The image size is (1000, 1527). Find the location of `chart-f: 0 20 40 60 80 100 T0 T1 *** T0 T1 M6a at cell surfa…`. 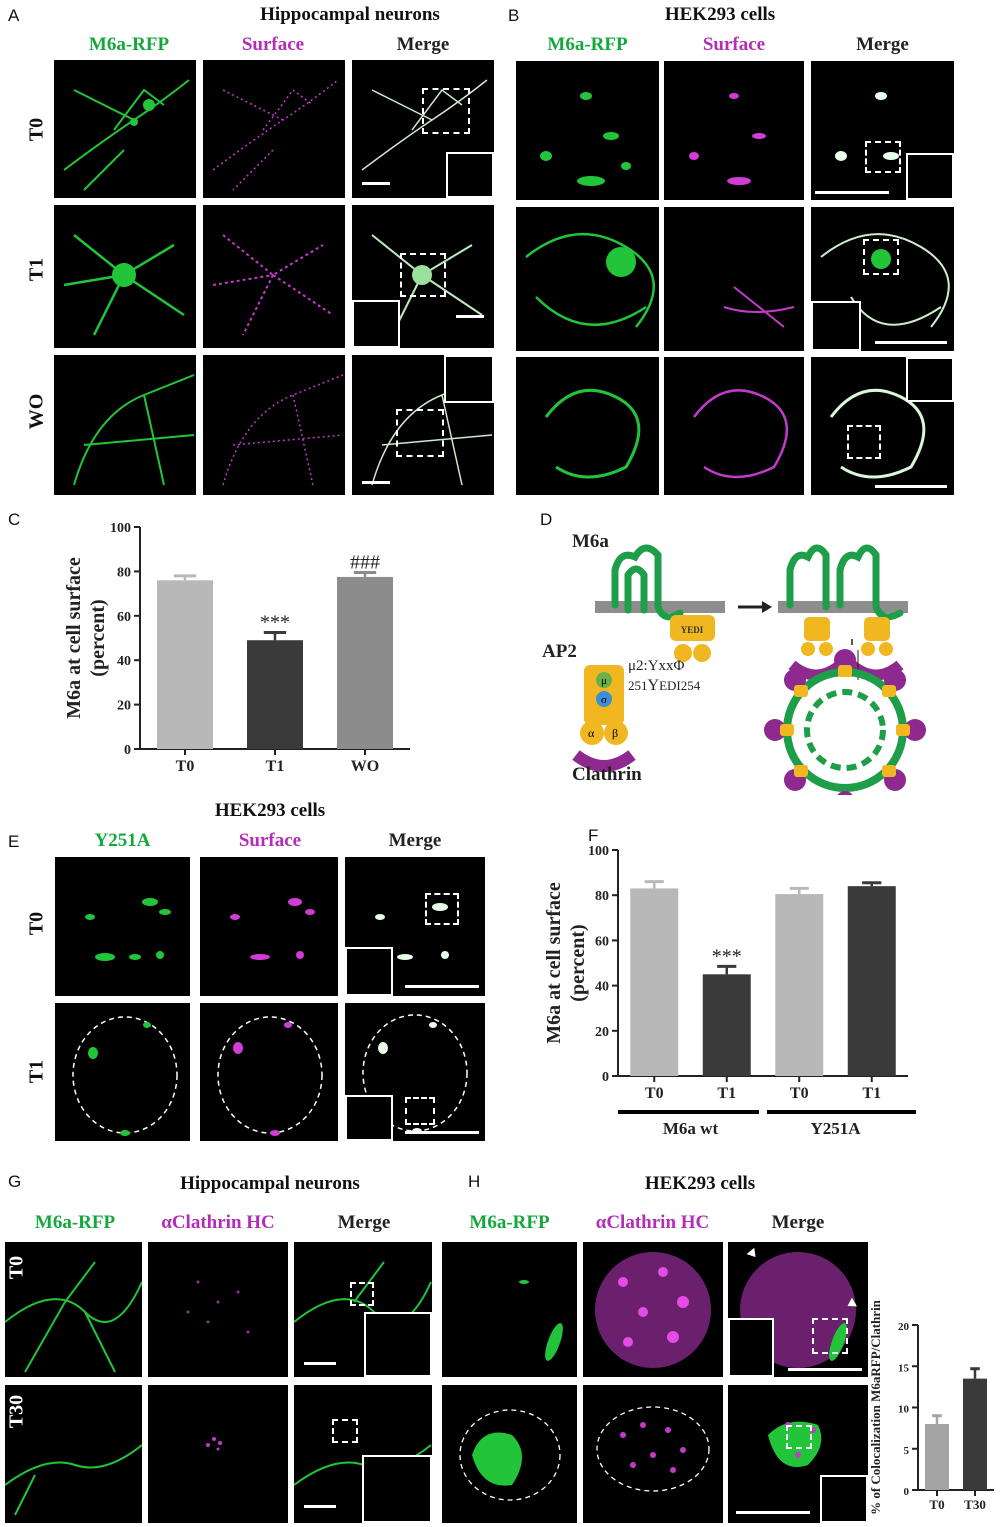

chart-f: 0 20 40 60 80 100 T0 T1 *** T0 T1 M6a at cell surfa… is located at coordinates (729, 991).